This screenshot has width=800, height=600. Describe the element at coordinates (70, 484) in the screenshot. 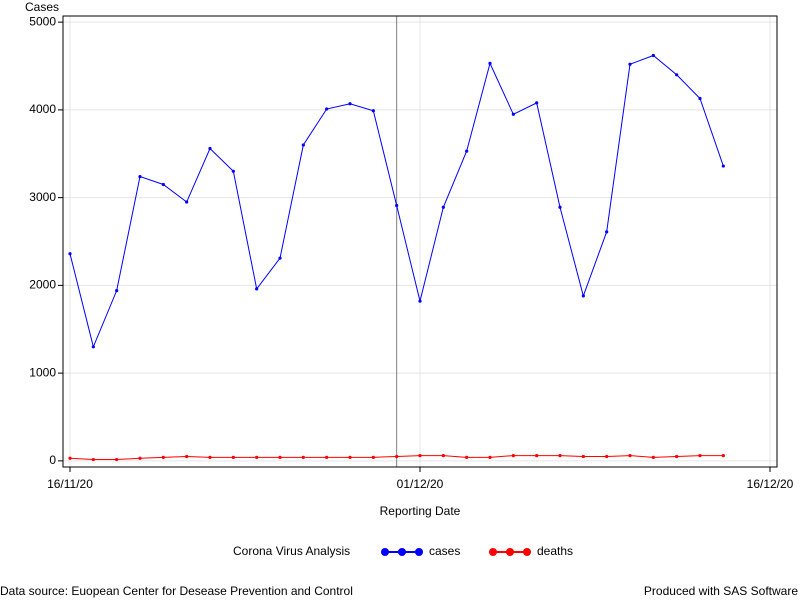

I see `x-tick-label: 16/11/20` at that location.